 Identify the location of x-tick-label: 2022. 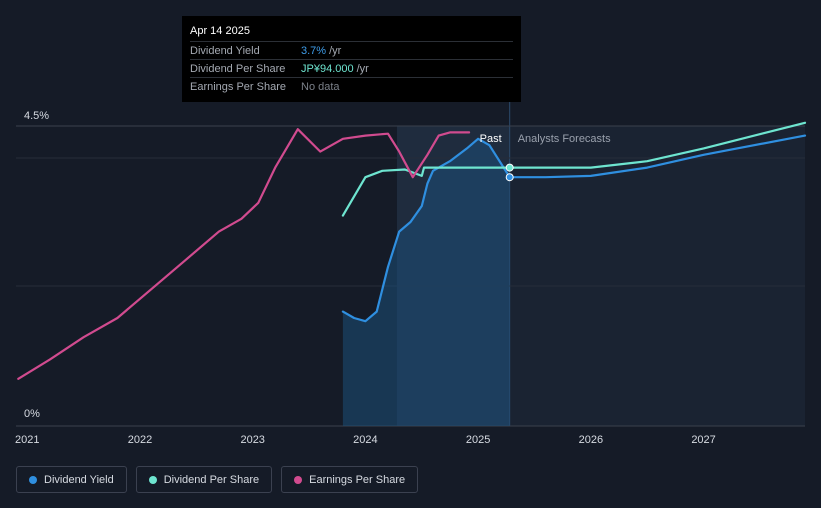
(140, 440).